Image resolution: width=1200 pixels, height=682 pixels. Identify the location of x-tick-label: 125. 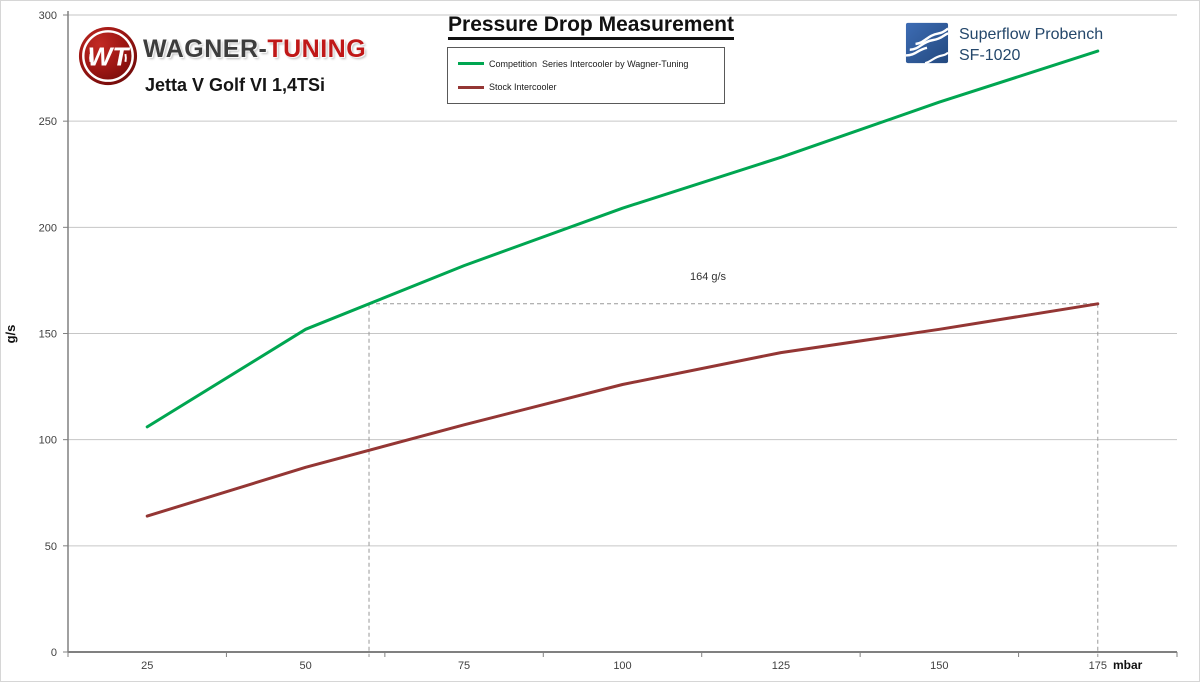
(781, 666).